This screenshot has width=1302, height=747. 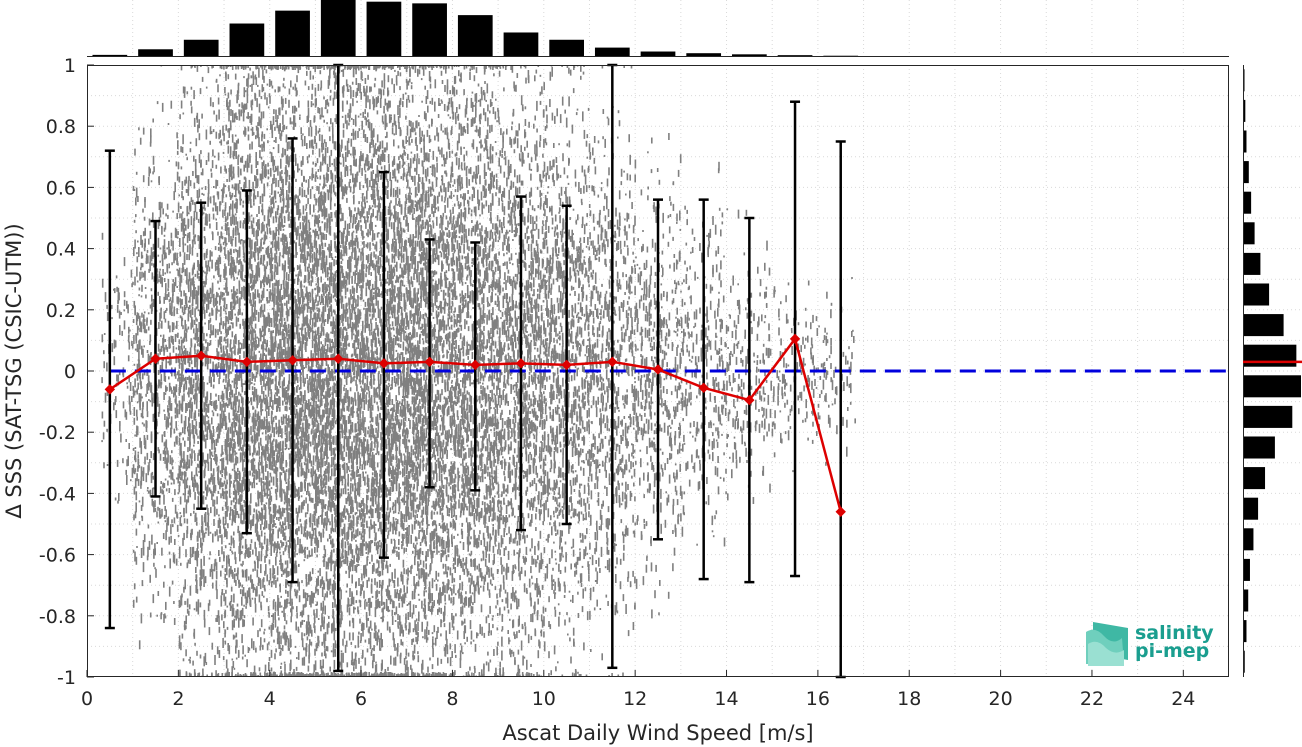 What do you see at coordinates (475, 28) in the screenshot?
I see `top-histogram-bars` at bounding box center [475, 28].